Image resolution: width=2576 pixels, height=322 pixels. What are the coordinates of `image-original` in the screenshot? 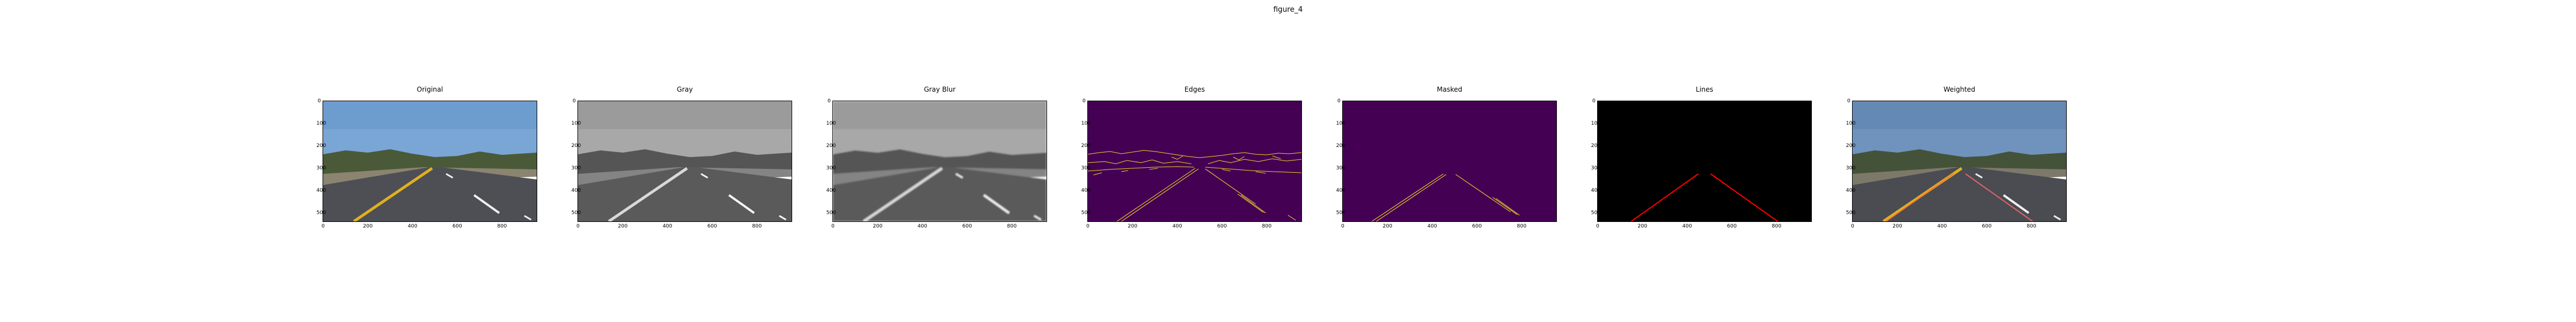 It's located at (430, 161).